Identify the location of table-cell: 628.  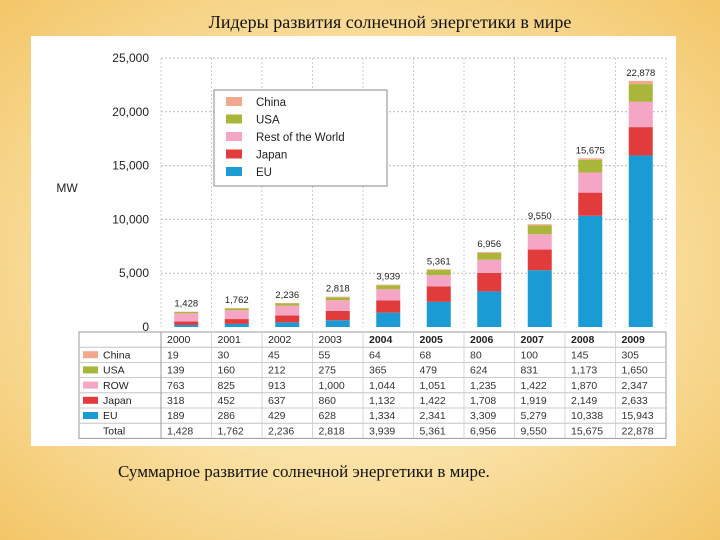
(328, 416).